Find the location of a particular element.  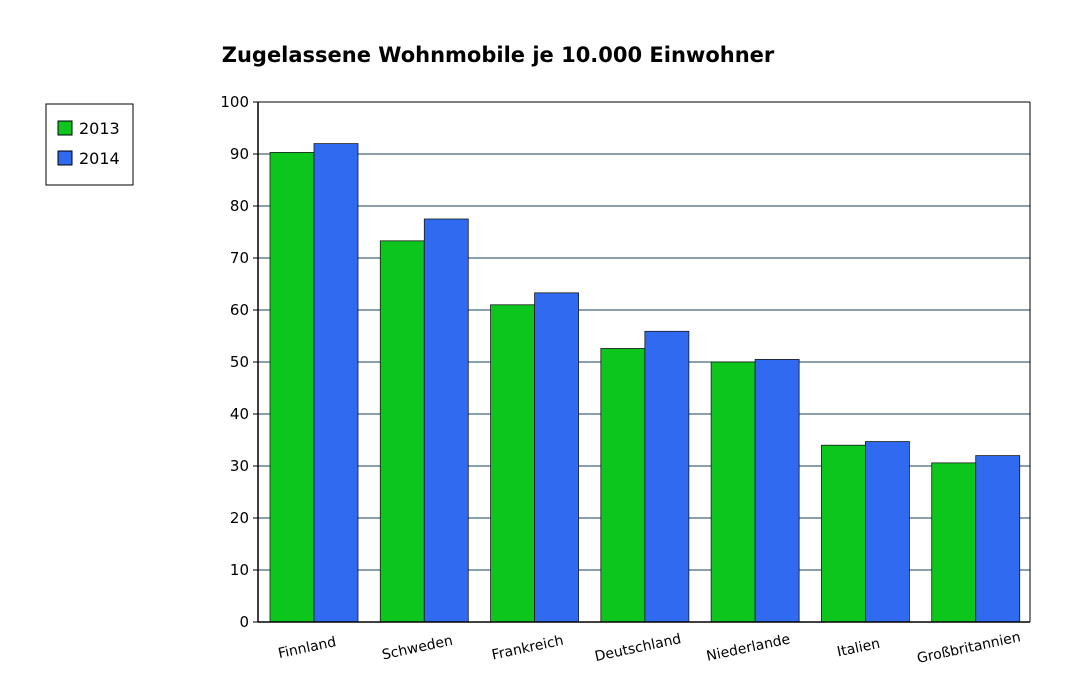

y-tick-label-90: 90 is located at coordinates (239, 154).